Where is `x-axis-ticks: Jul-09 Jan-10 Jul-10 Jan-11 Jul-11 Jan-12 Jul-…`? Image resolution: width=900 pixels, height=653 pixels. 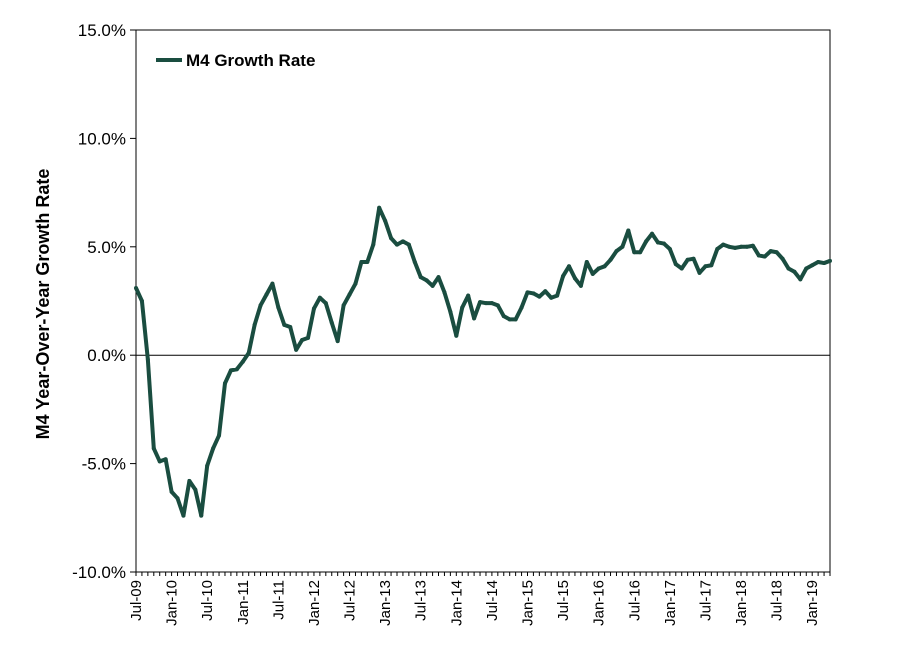
x-axis-ticks: Jul-09 Jan-10 Jul-10 Jan-11 Jul-11 Jan-12 Jul-… is located at coordinates (479, 599).